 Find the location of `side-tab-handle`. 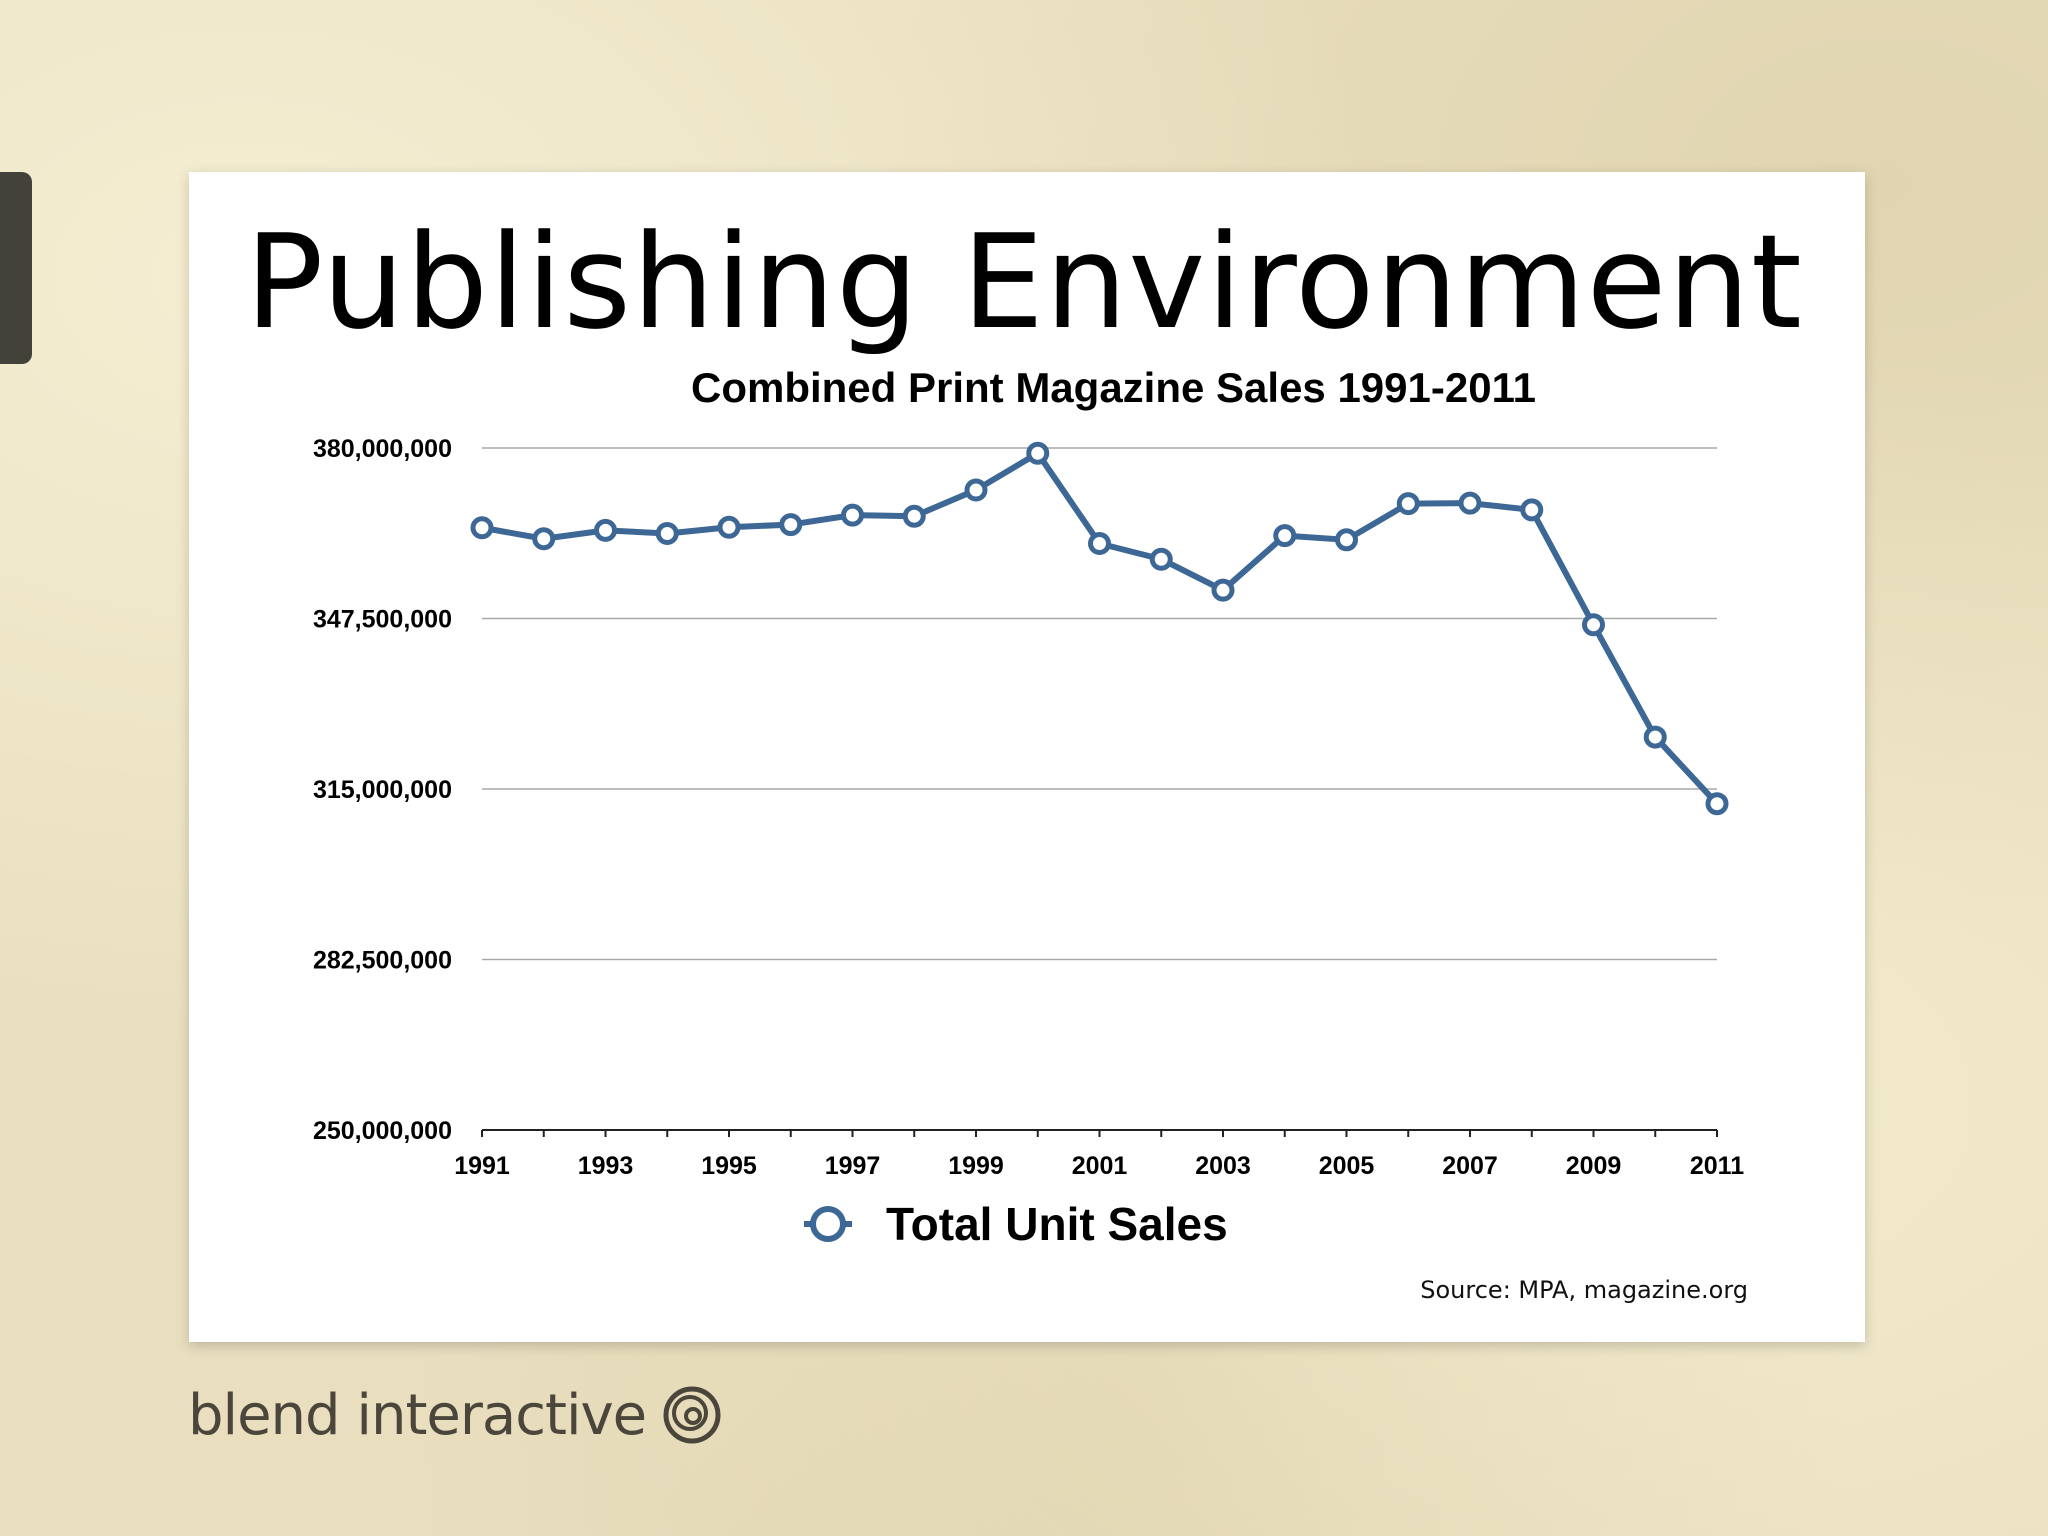

side-tab-handle is located at coordinates (16, 268).